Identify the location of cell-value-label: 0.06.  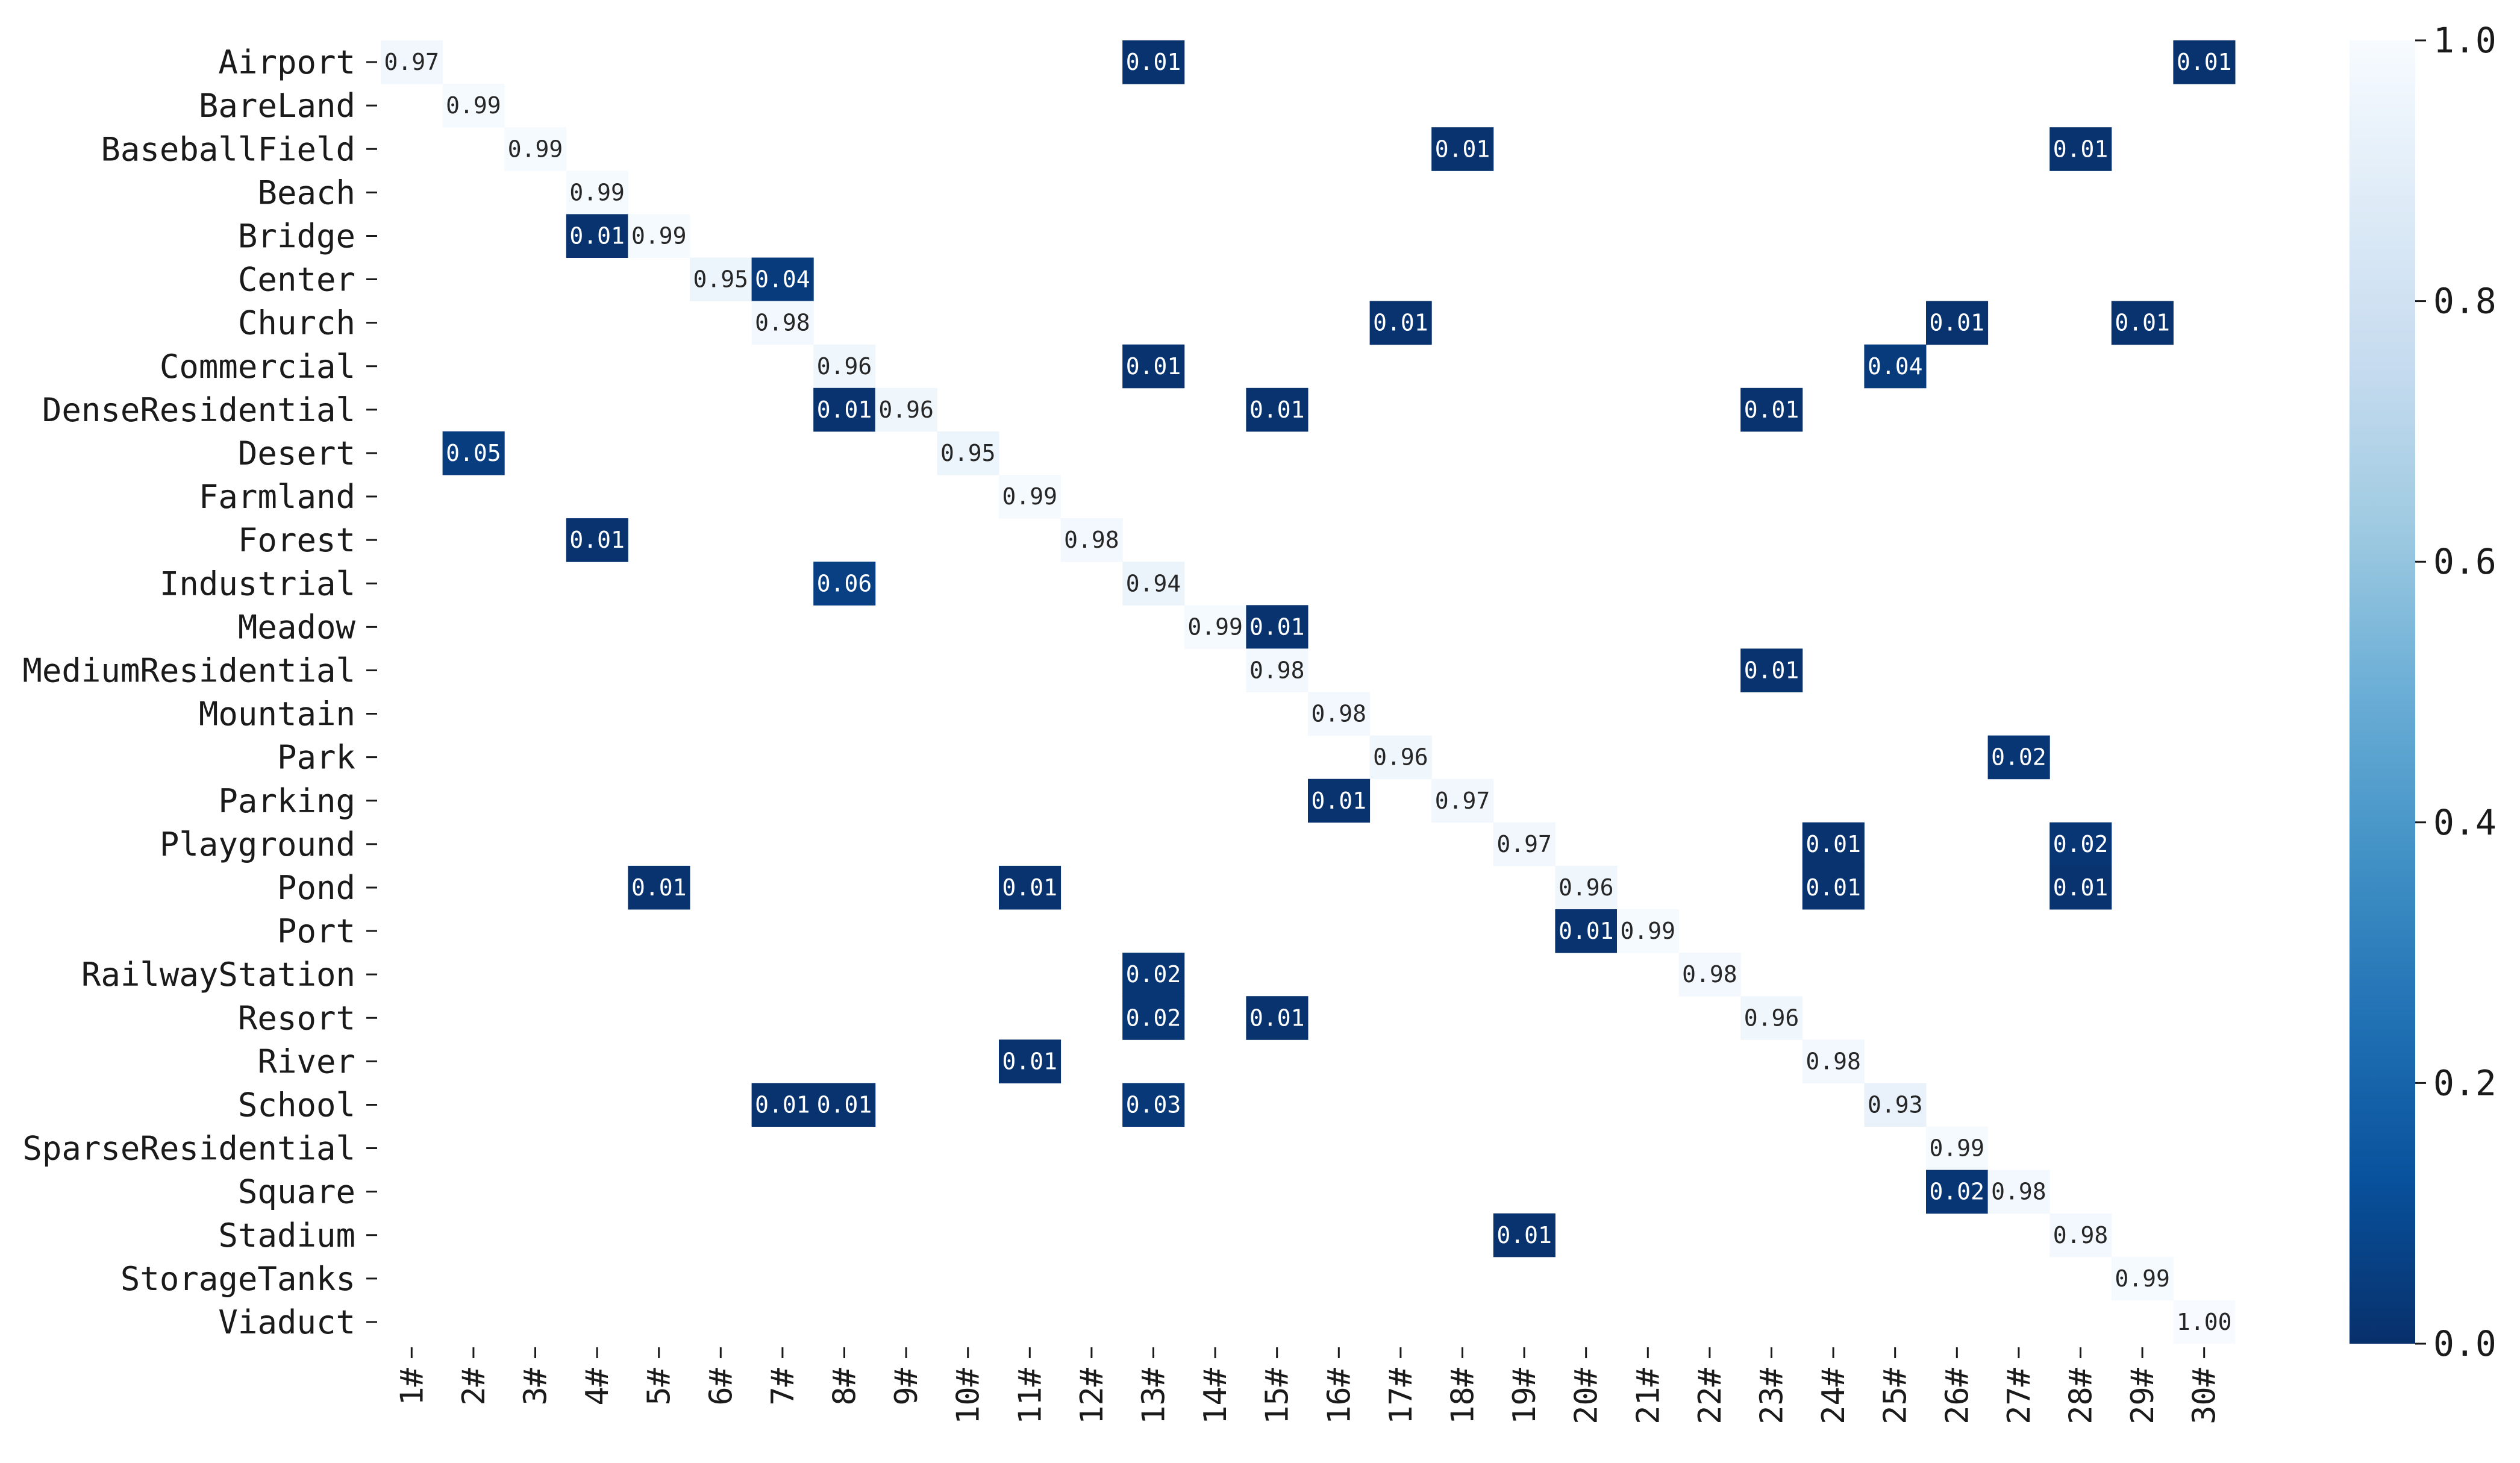
(844, 583).